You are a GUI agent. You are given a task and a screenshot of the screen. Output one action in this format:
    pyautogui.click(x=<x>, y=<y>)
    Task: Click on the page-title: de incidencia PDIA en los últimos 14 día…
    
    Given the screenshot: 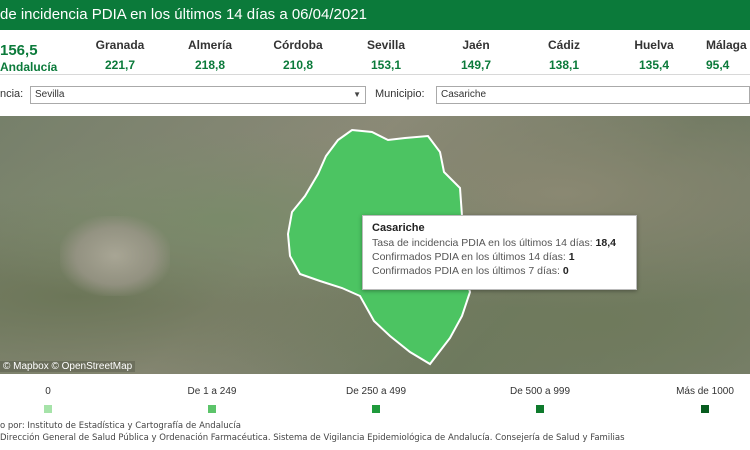 What is the action you would take?
    pyautogui.click(x=375, y=15)
    